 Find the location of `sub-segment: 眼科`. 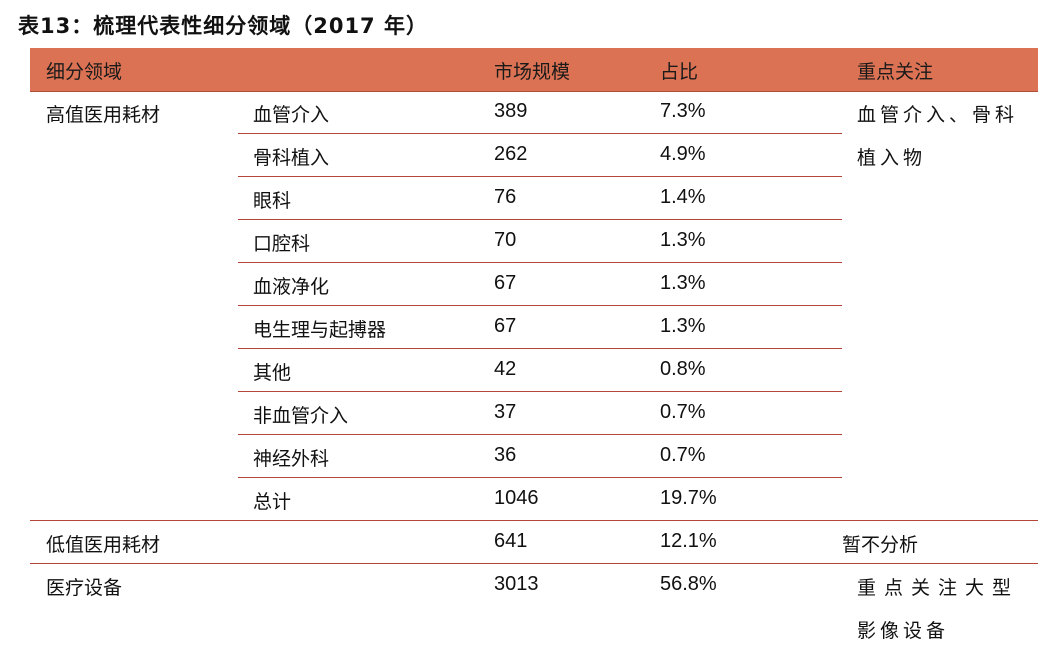

sub-segment: 眼科 is located at coordinates (272, 201).